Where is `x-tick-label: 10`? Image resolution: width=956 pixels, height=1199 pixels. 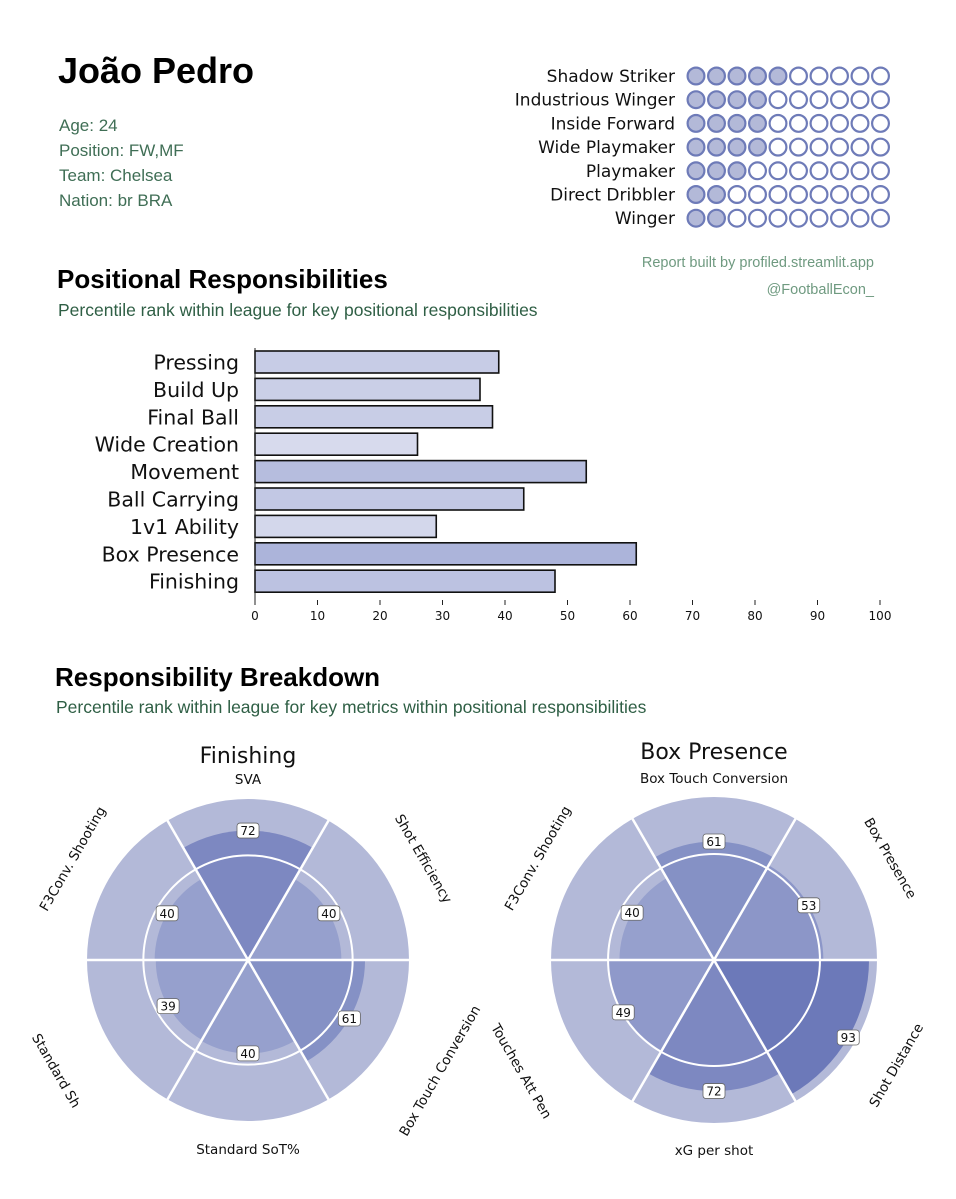
x-tick-label: 10 is located at coordinates (317, 616).